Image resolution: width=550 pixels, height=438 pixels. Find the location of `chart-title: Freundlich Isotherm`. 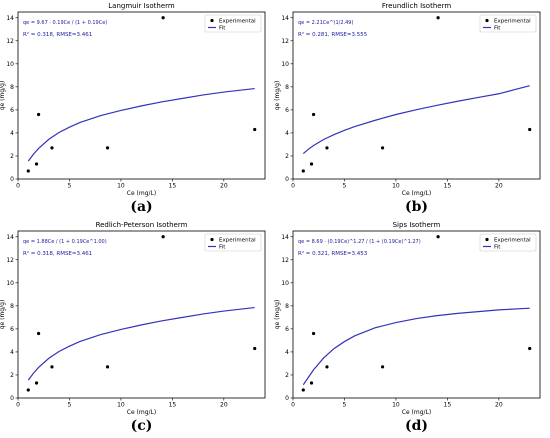

chart-title: Freundlich Isotherm is located at coordinates (417, 6).